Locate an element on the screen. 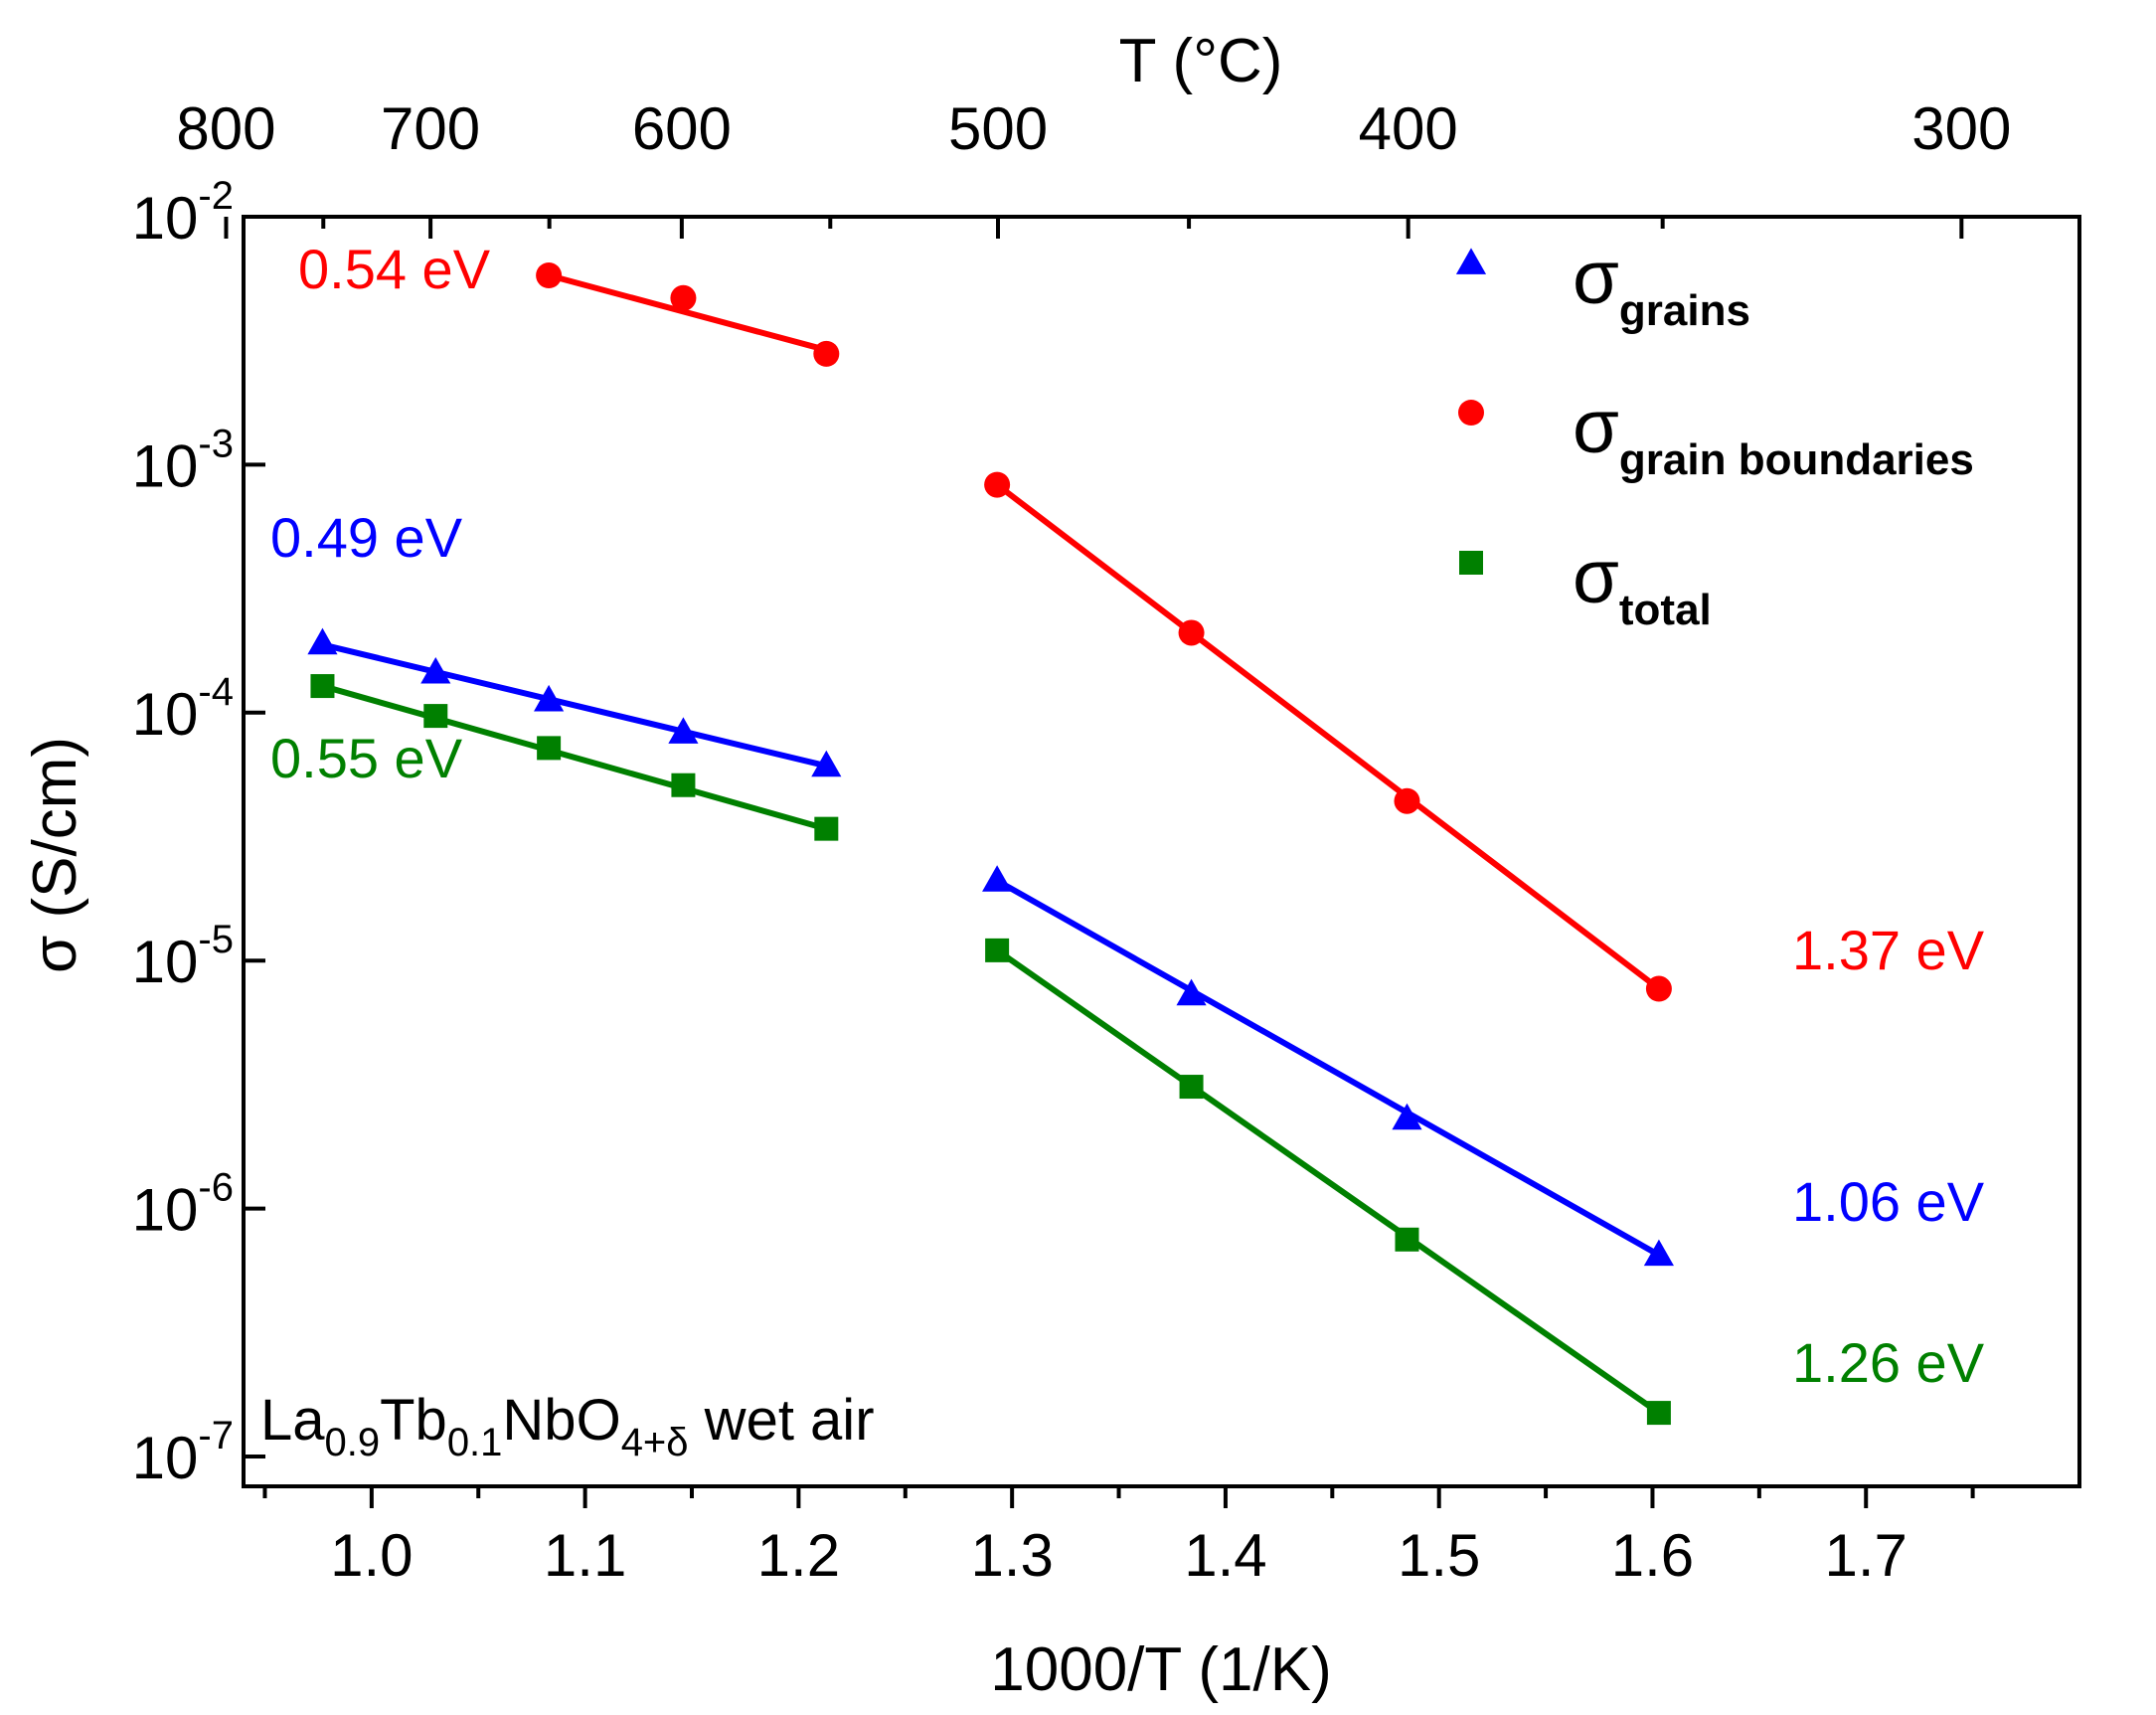 The image size is (2156, 1715). energy-label: 0.55 eV is located at coordinates (367, 758).